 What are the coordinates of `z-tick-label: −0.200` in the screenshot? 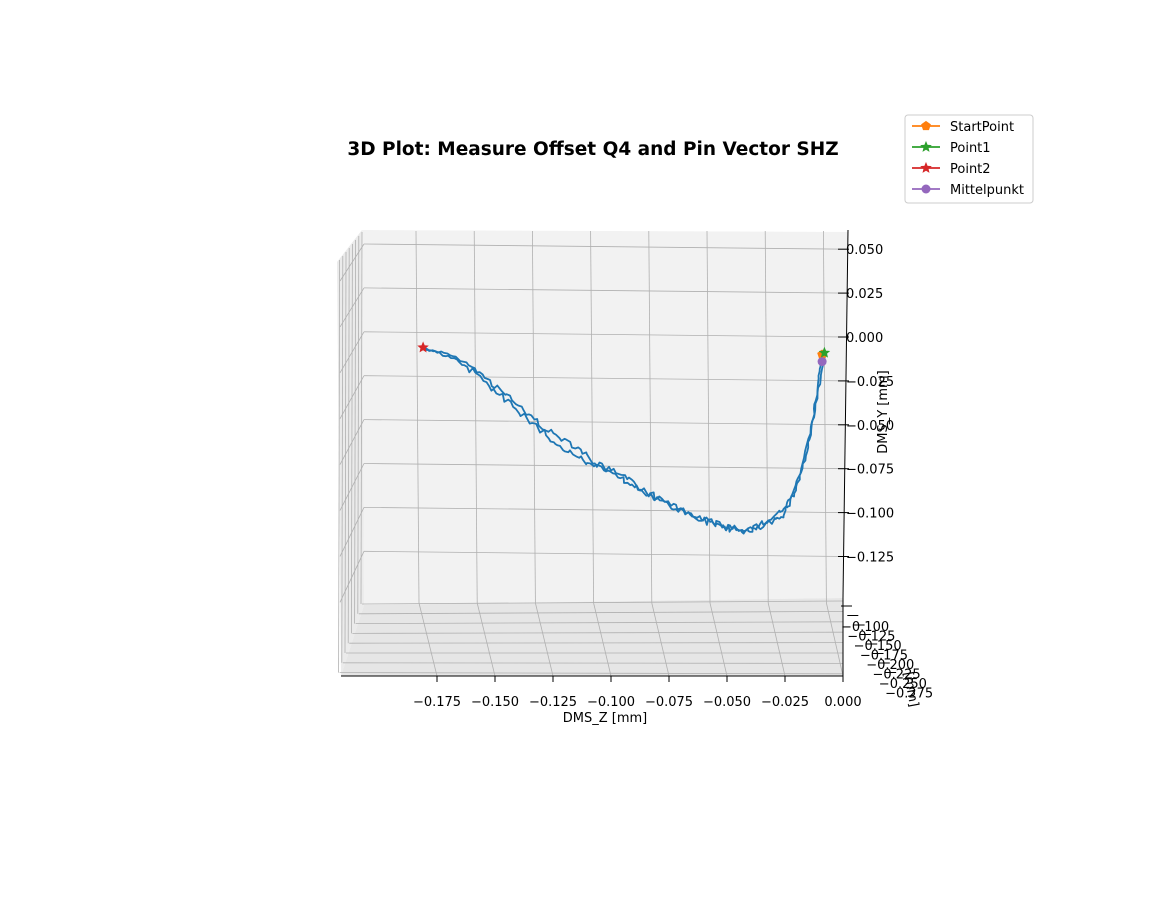 It's located at (890, 665).